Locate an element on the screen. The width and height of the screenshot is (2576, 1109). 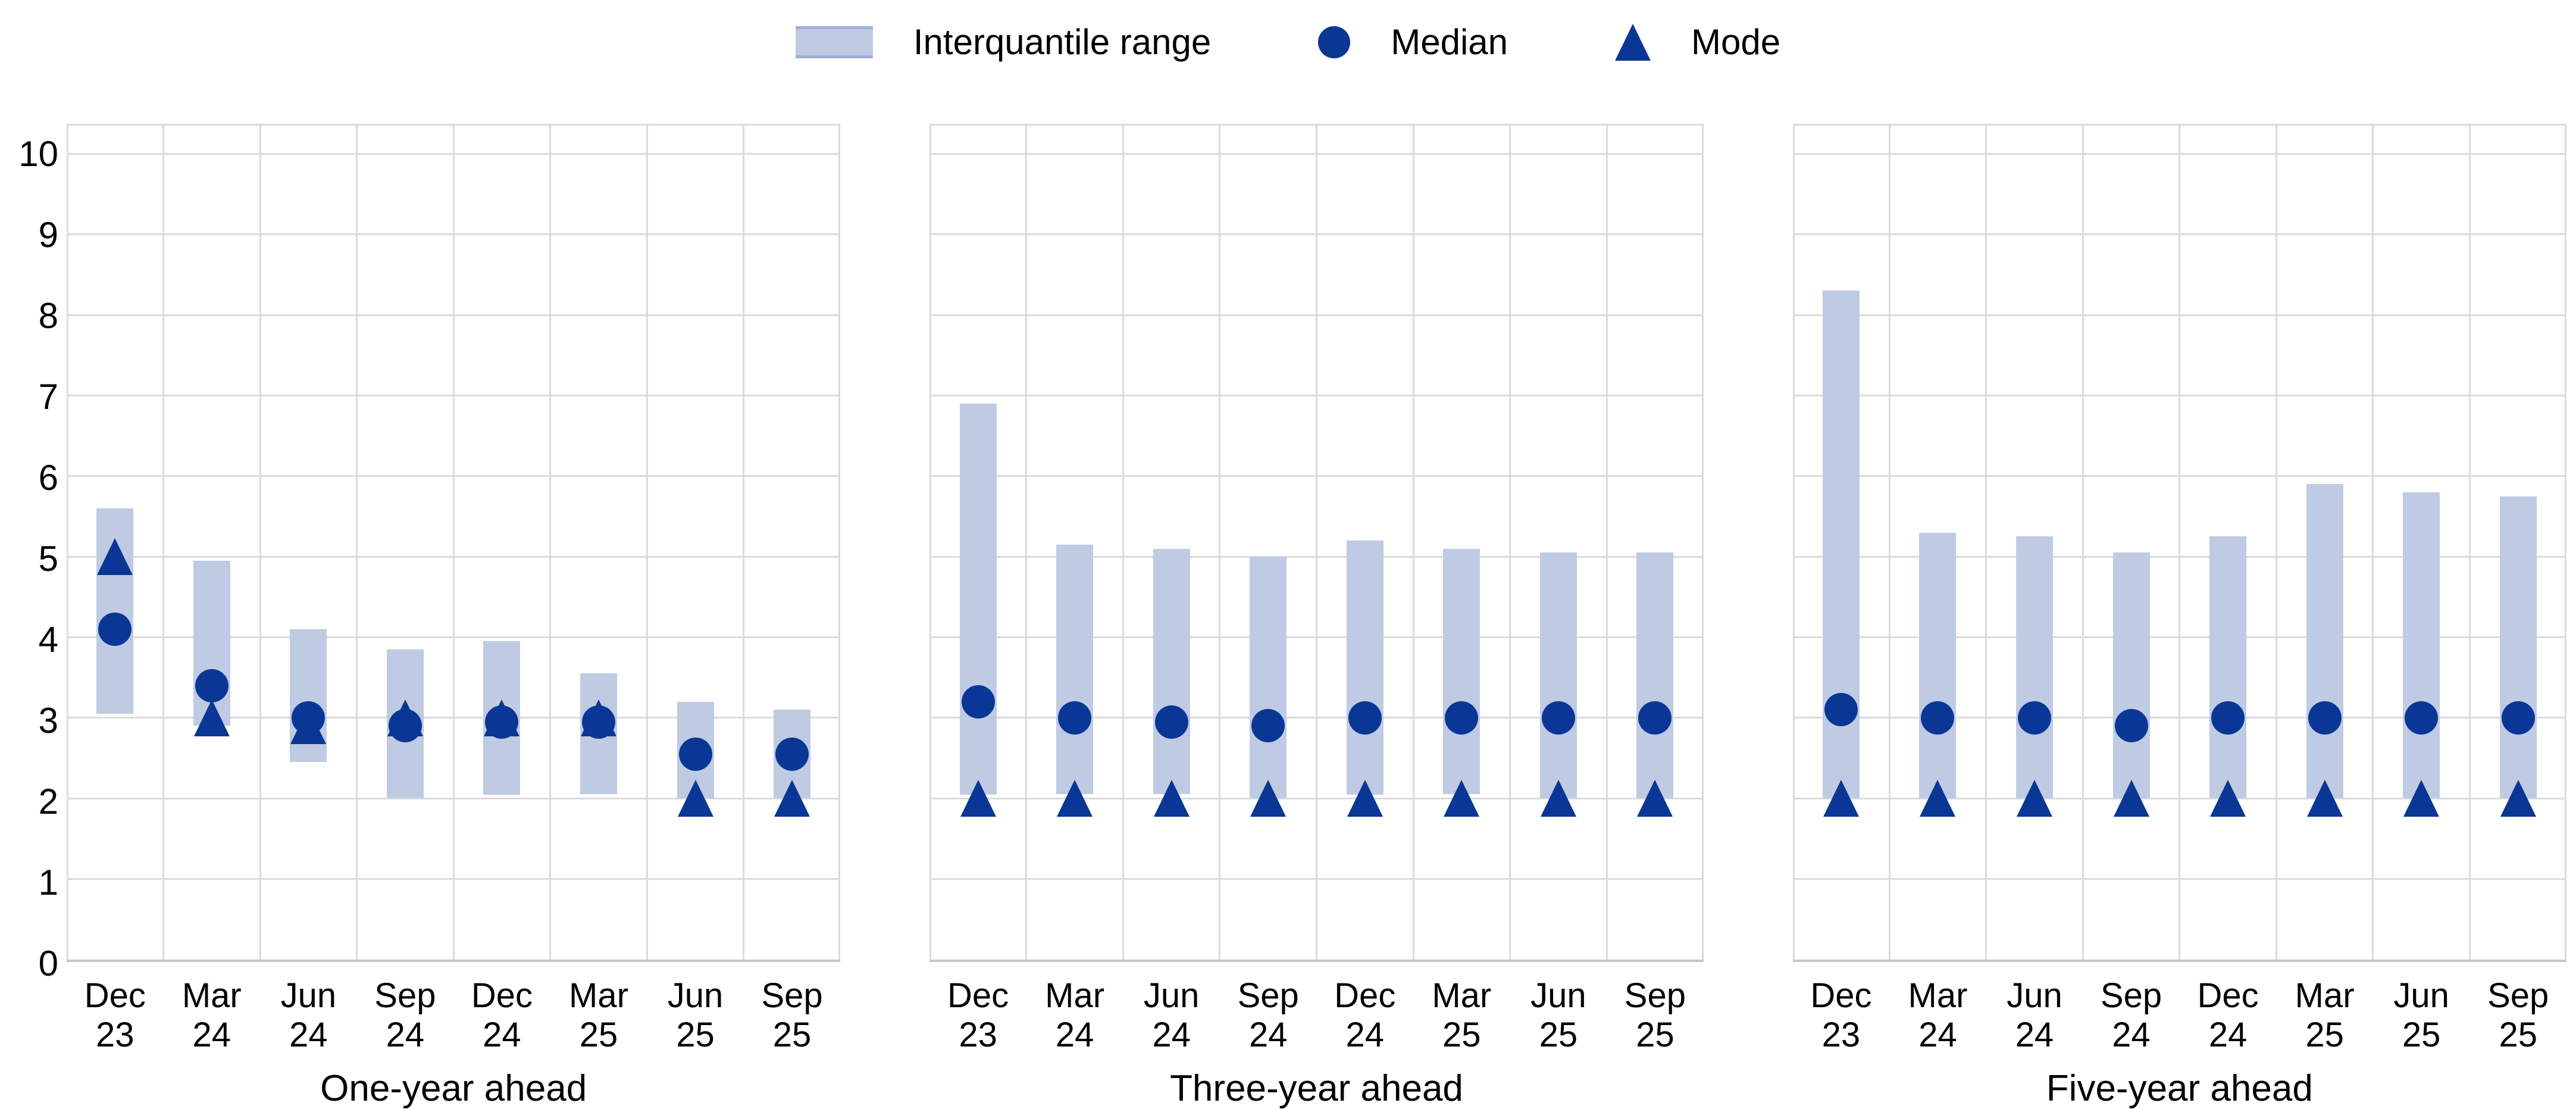
y-tick-label: 9 is located at coordinates (48, 234).